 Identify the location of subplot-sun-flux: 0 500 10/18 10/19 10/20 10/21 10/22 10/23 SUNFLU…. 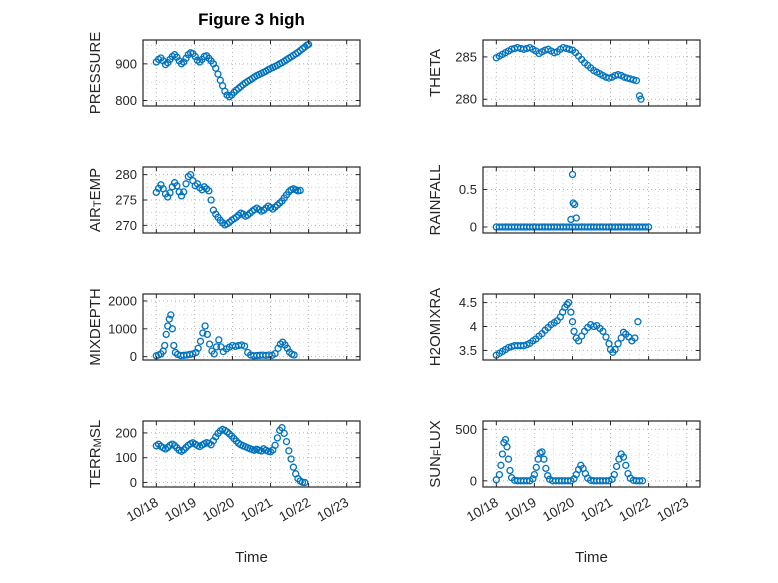
(564, 472).